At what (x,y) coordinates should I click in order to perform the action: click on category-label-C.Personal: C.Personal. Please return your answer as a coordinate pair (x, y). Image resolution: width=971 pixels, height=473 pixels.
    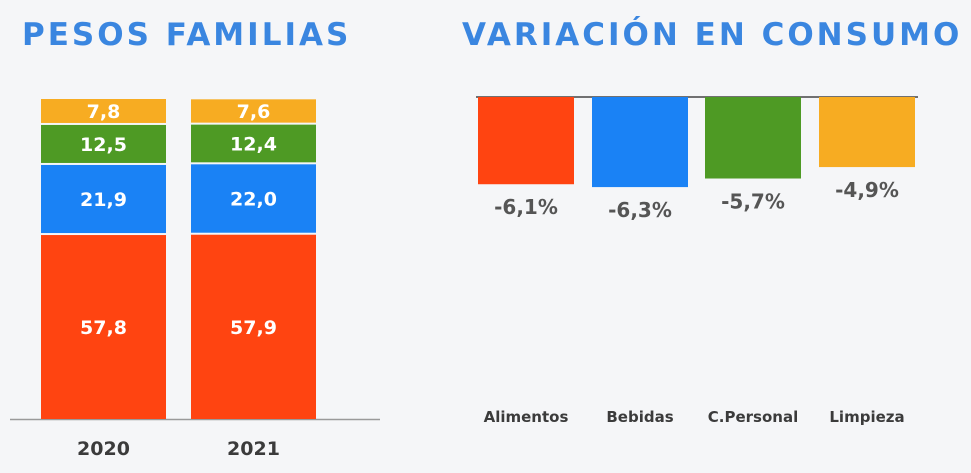
    Looking at the image, I should click on (753, 417).